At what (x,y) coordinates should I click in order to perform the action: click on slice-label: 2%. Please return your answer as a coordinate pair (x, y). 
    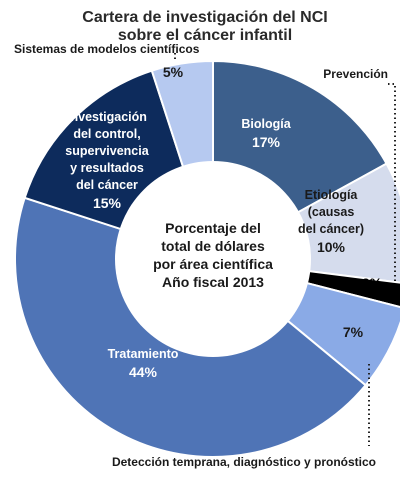
    Looking at the image, I should click on (372, 283).